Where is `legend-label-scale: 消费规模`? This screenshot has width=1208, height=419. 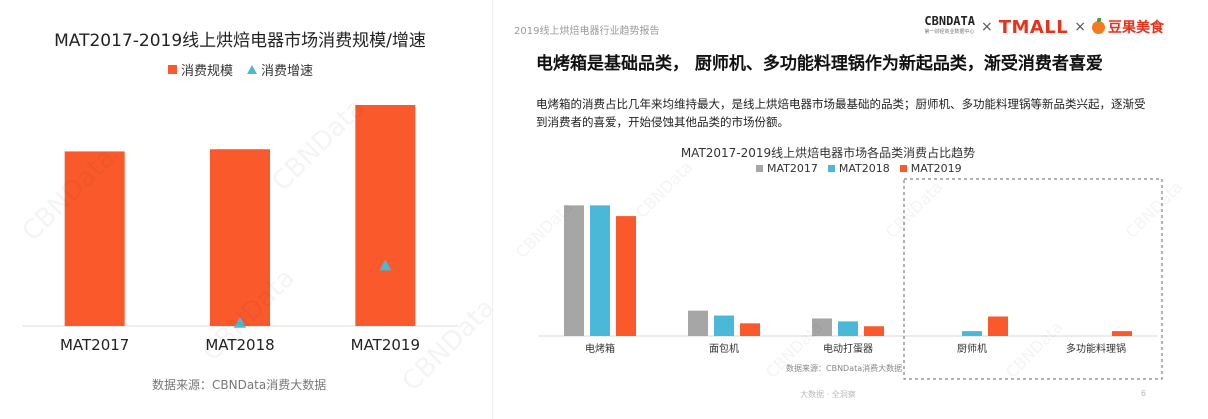 legend-label-scale: 消费规模 is located at coordinates (207, 71).